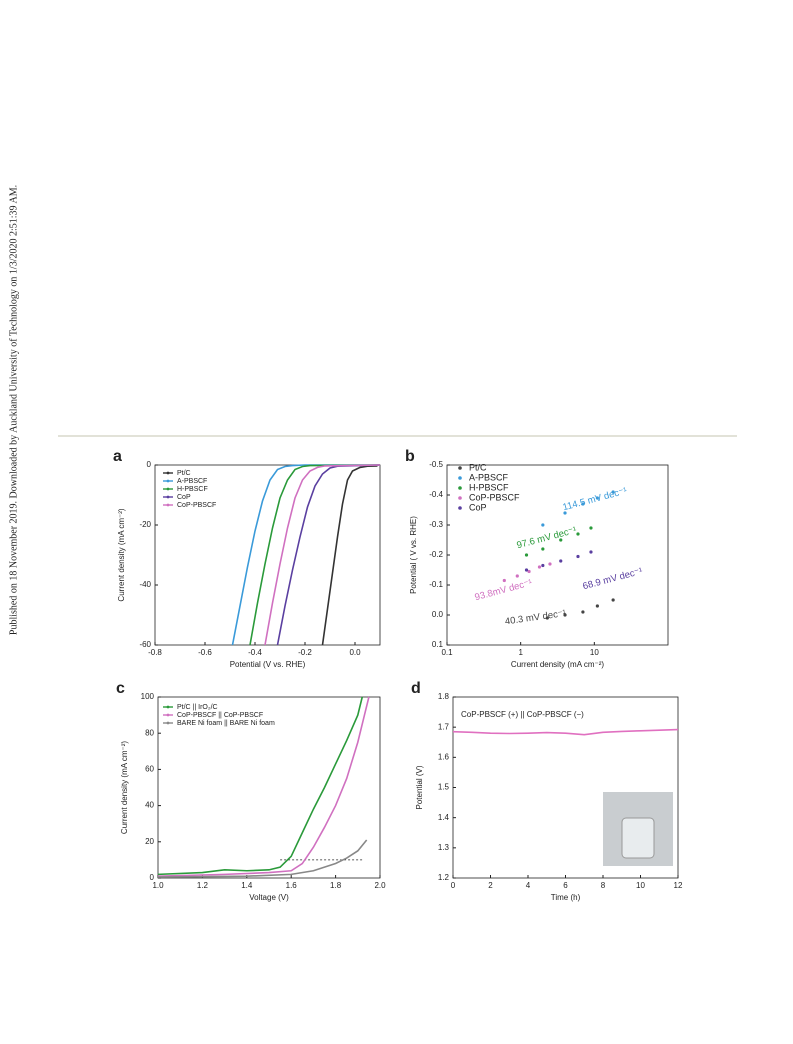 The width and height of the screenshot is (793, 1044). What do you see at coordinates (565, 885) in the screenshot?
I see `x-tick-label: 6` at bounding box center [565, 885].